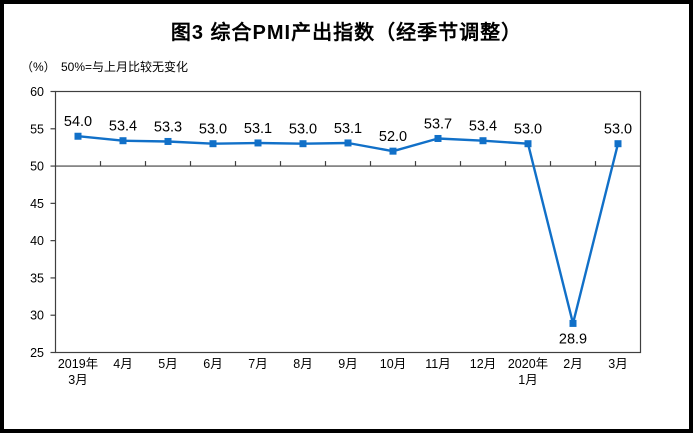 This screenshot has width=693, height=433. I want to click on chart-title: 图3 综合PMI产出指数（经季节调整）, so click(346, 33).